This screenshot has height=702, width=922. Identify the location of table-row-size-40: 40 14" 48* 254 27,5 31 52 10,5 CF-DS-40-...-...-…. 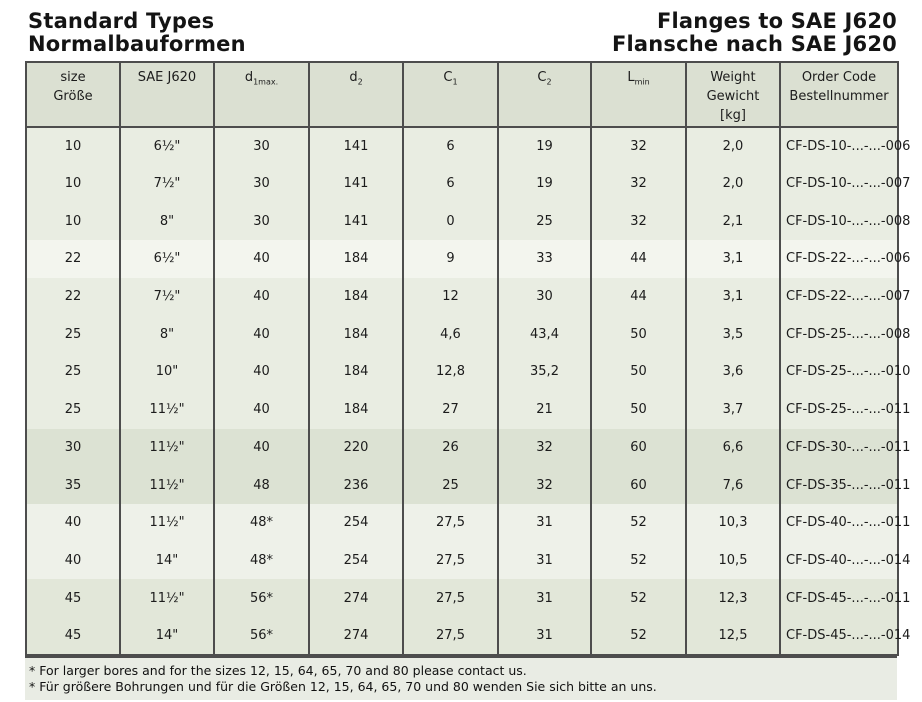
(468, 560).